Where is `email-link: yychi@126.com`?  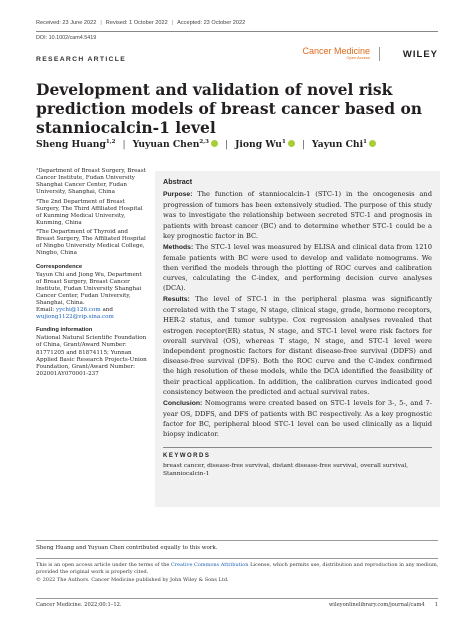 email-link: yychi@126.com is located at coordinates (78, 310).